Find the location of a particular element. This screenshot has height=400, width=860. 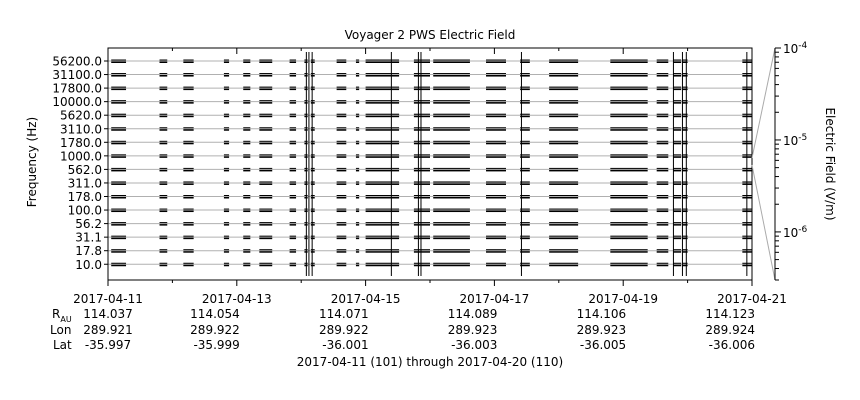

x-tick-lat: -36.006 is located at coordinates (732, 345).